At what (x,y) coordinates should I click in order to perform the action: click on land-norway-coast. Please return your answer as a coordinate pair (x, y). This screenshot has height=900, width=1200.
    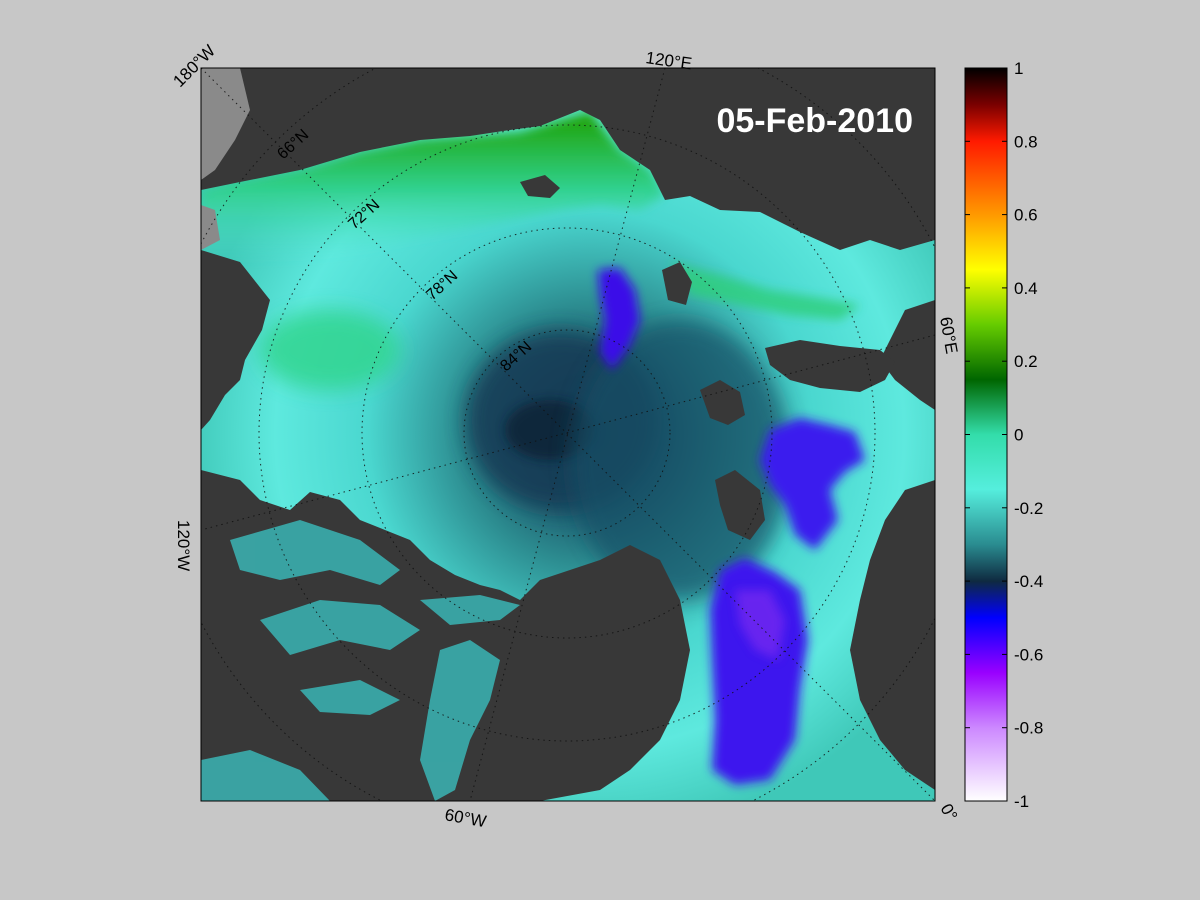
    Looking at the image, I should click on (892, 635).